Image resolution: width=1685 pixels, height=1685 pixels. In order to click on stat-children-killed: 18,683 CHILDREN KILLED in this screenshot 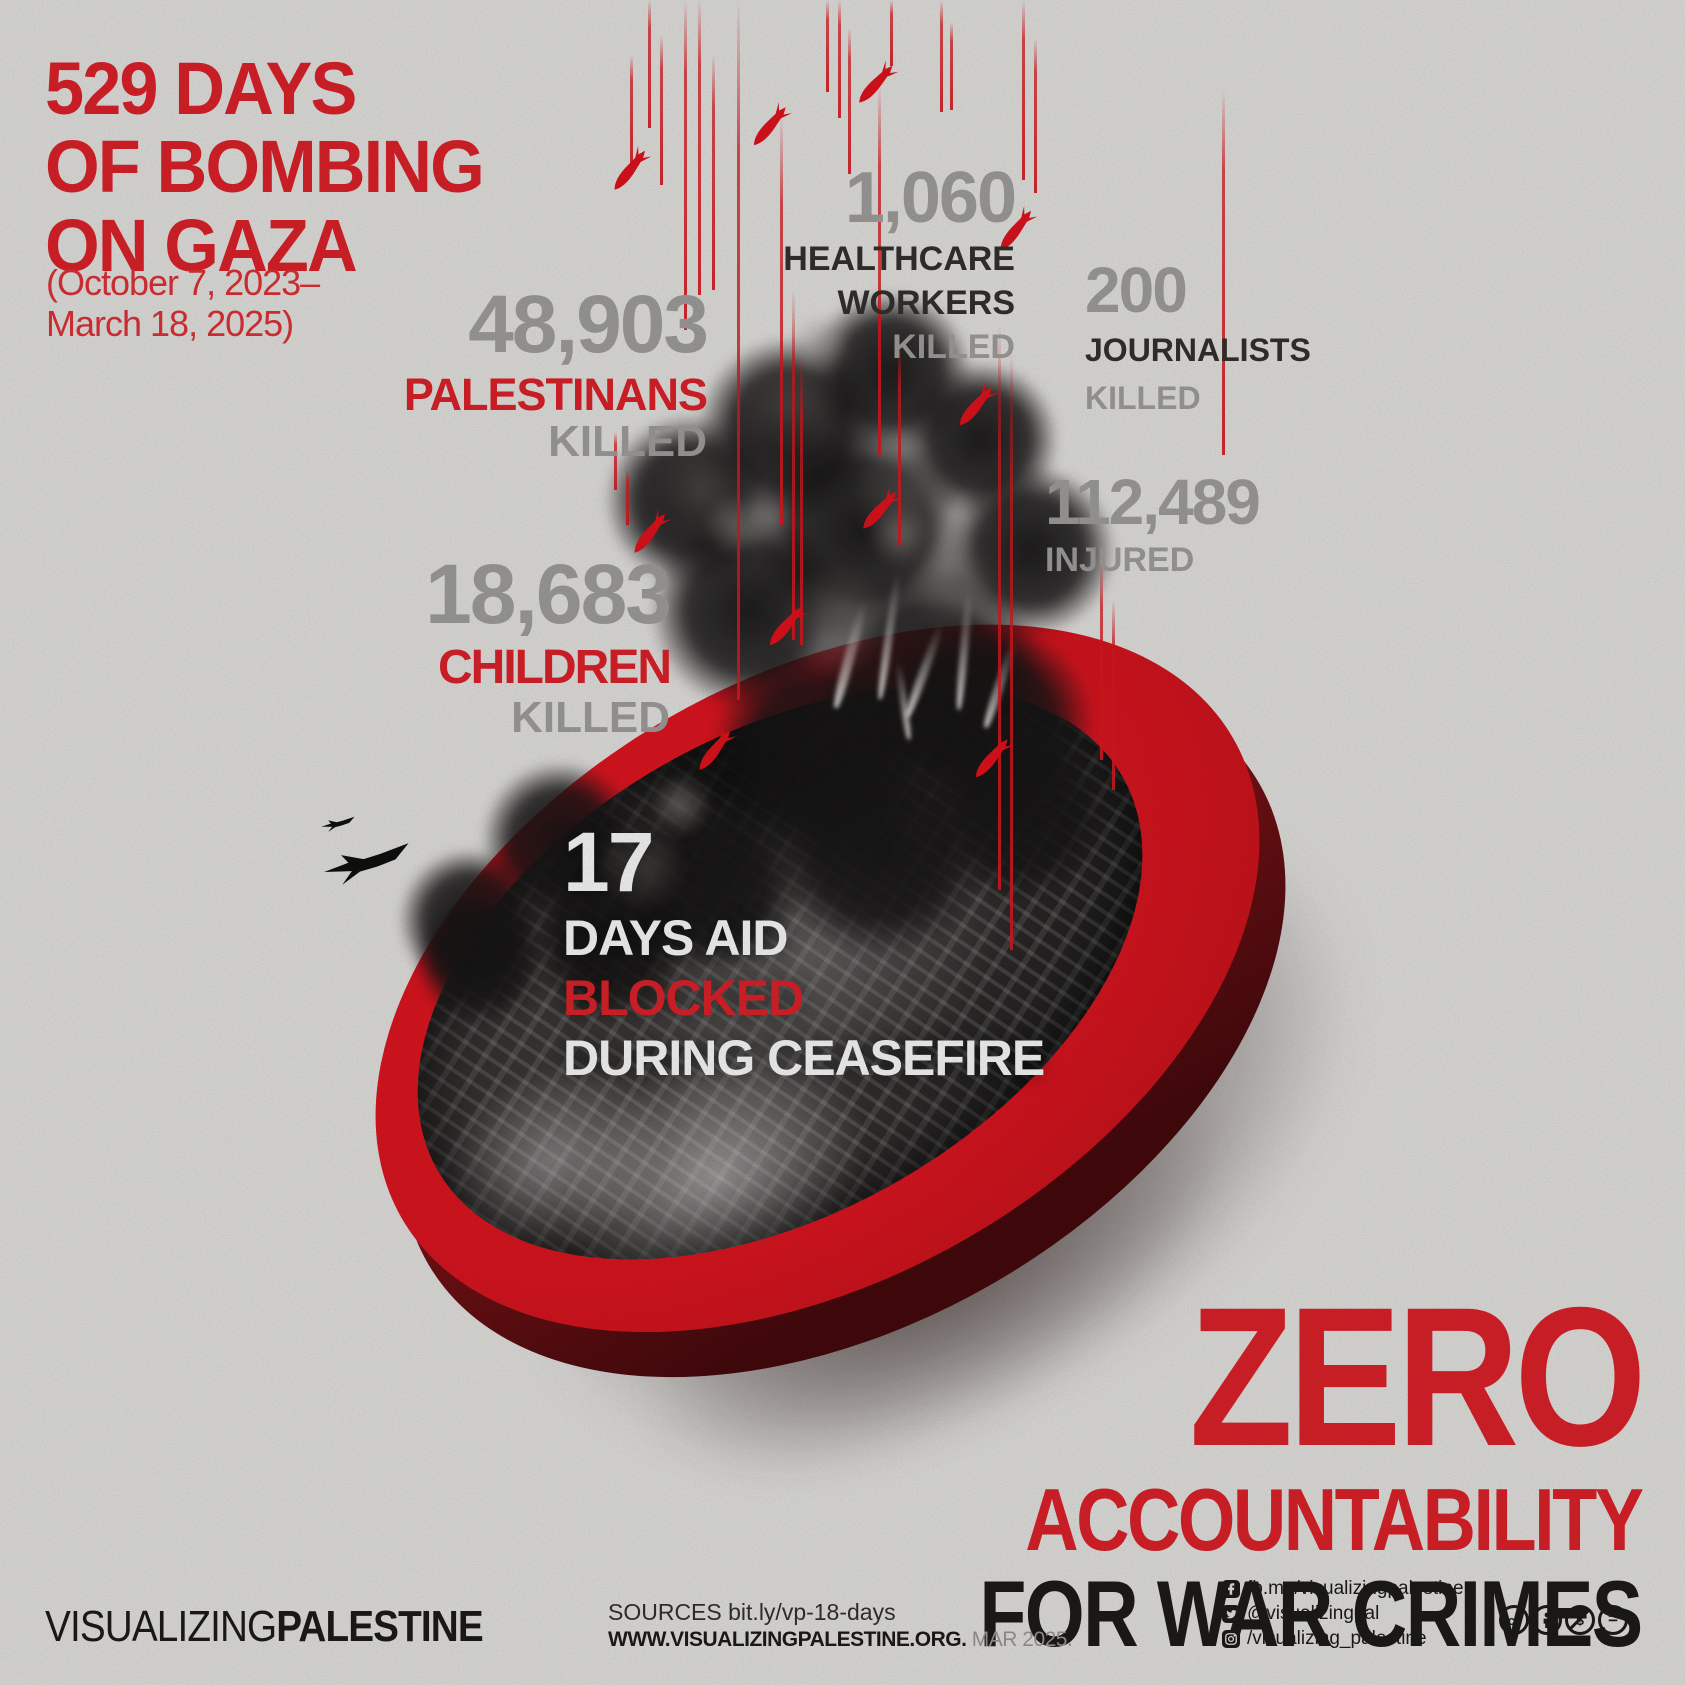, I will do `click(548, 644)`.